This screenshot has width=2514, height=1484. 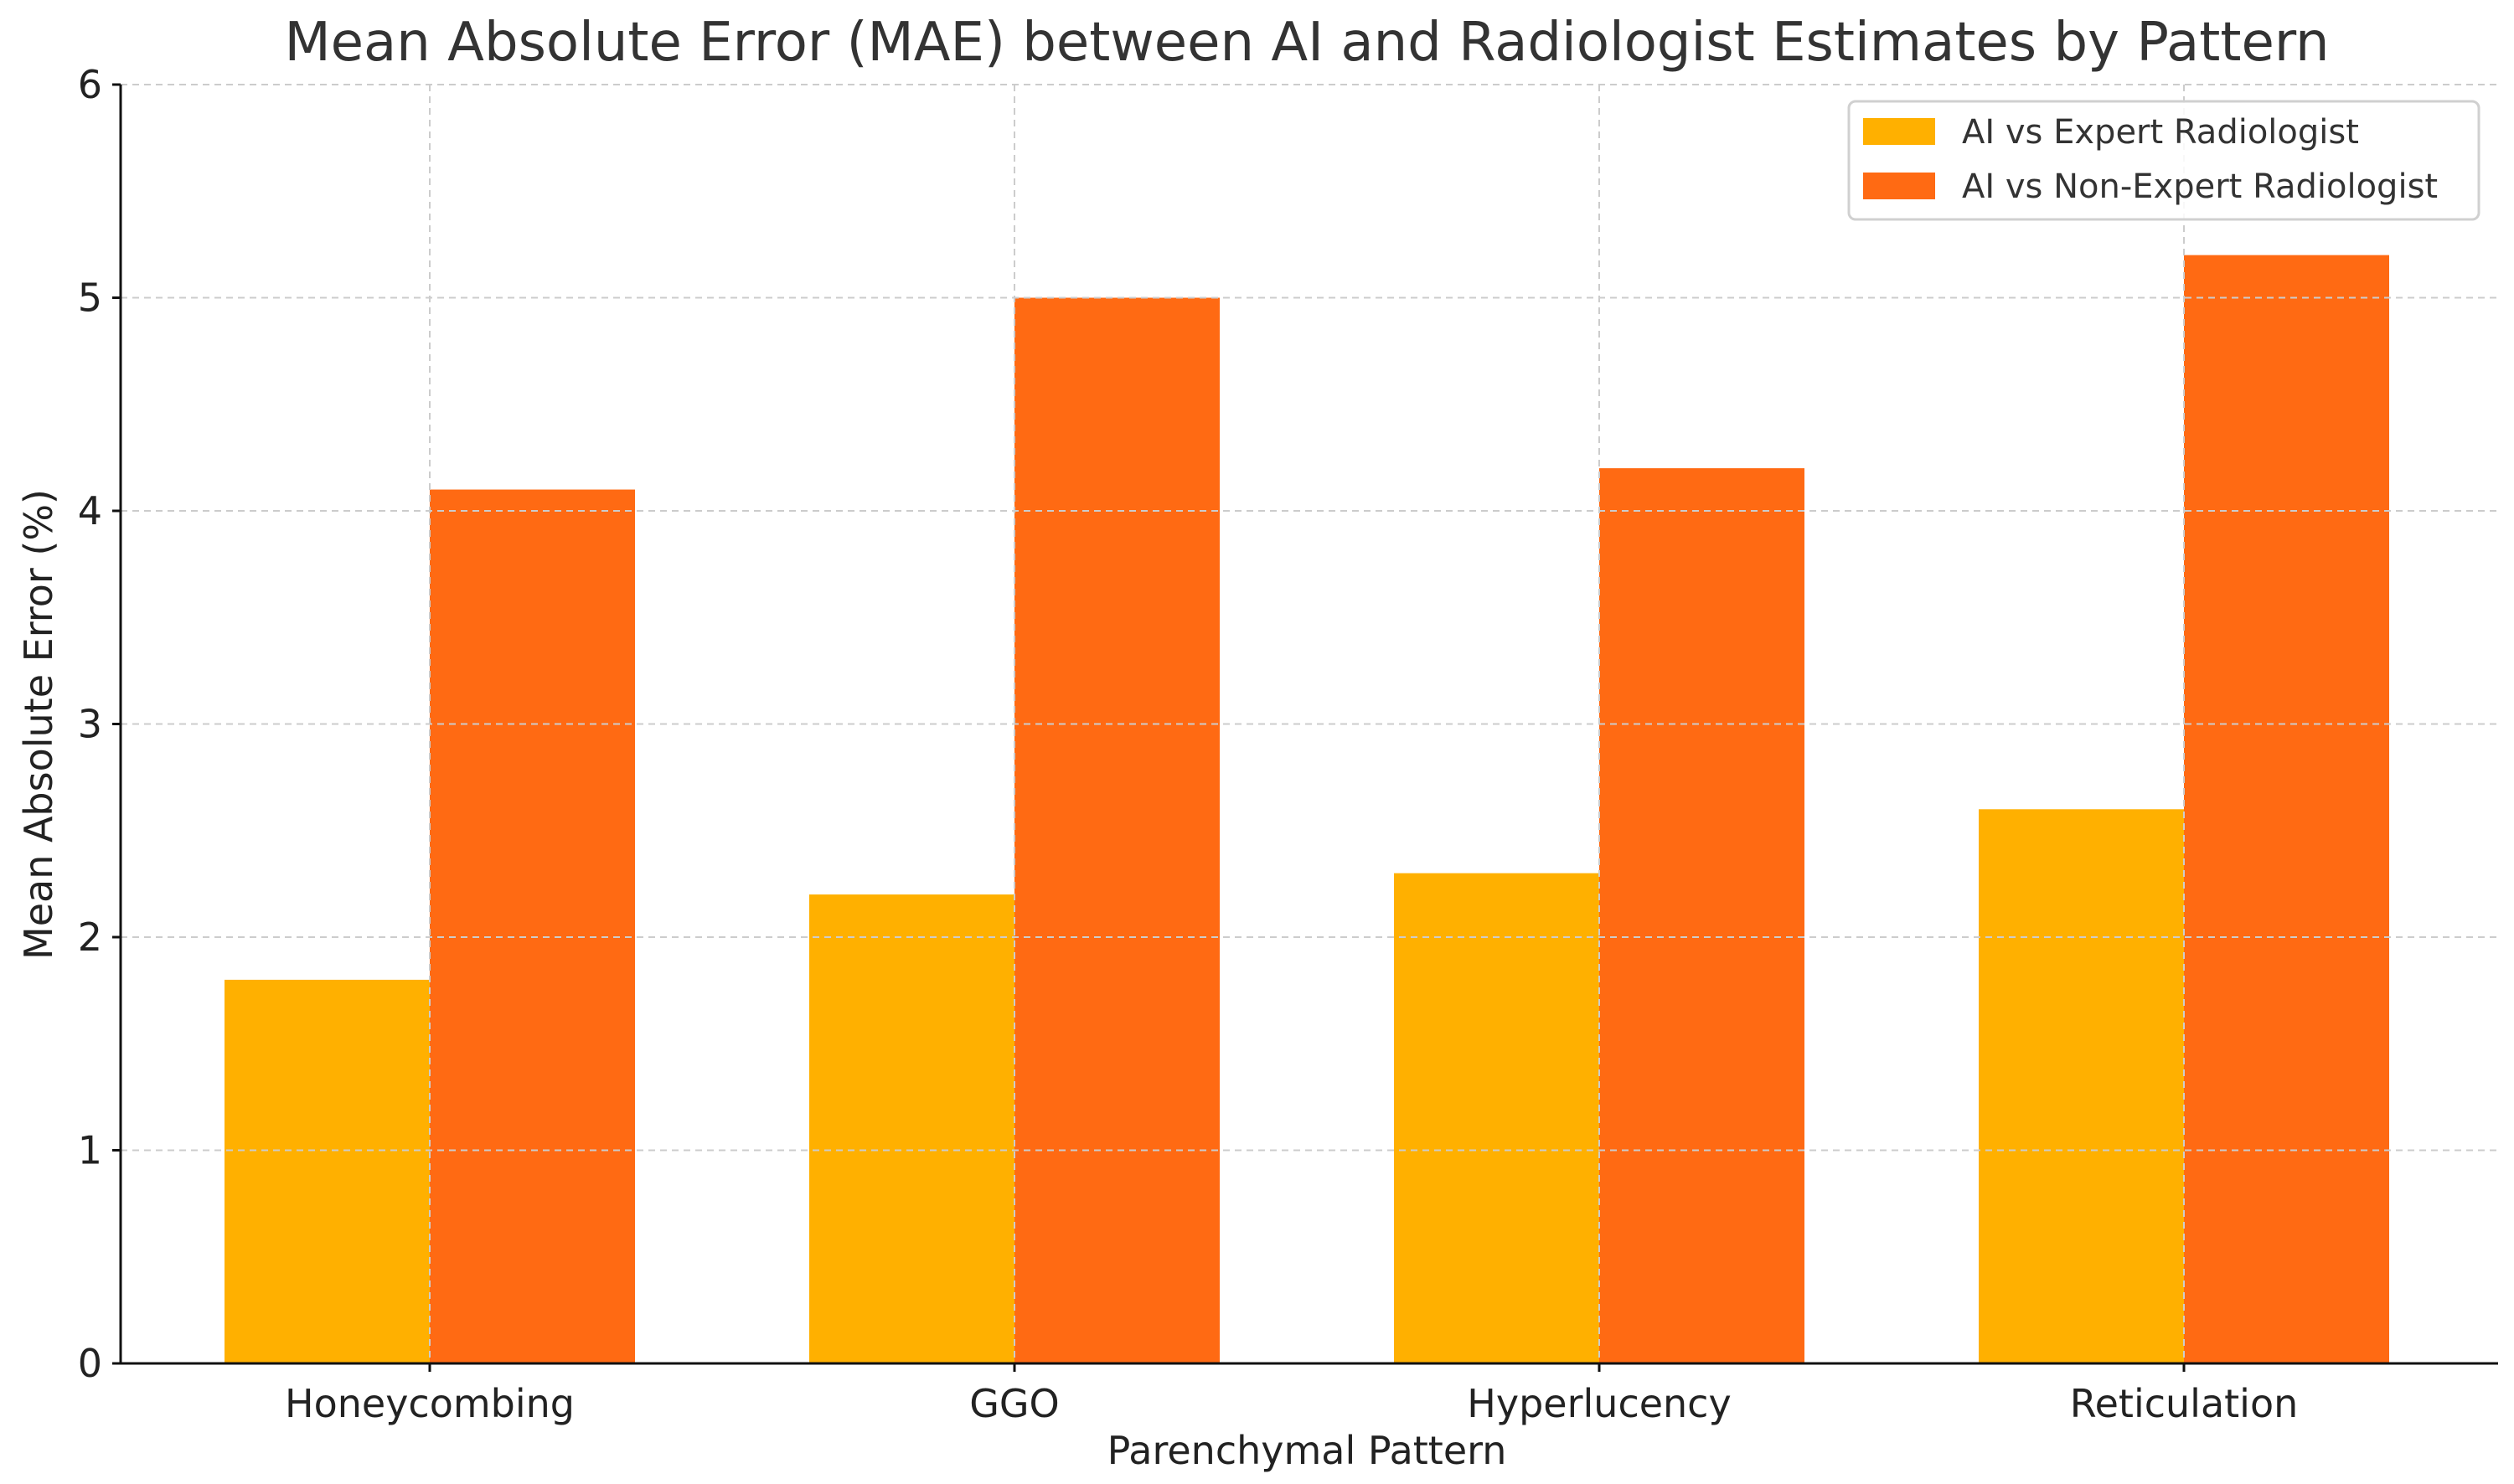 I want to click on y-tick-label: 0, so click(x=90, y=1363).